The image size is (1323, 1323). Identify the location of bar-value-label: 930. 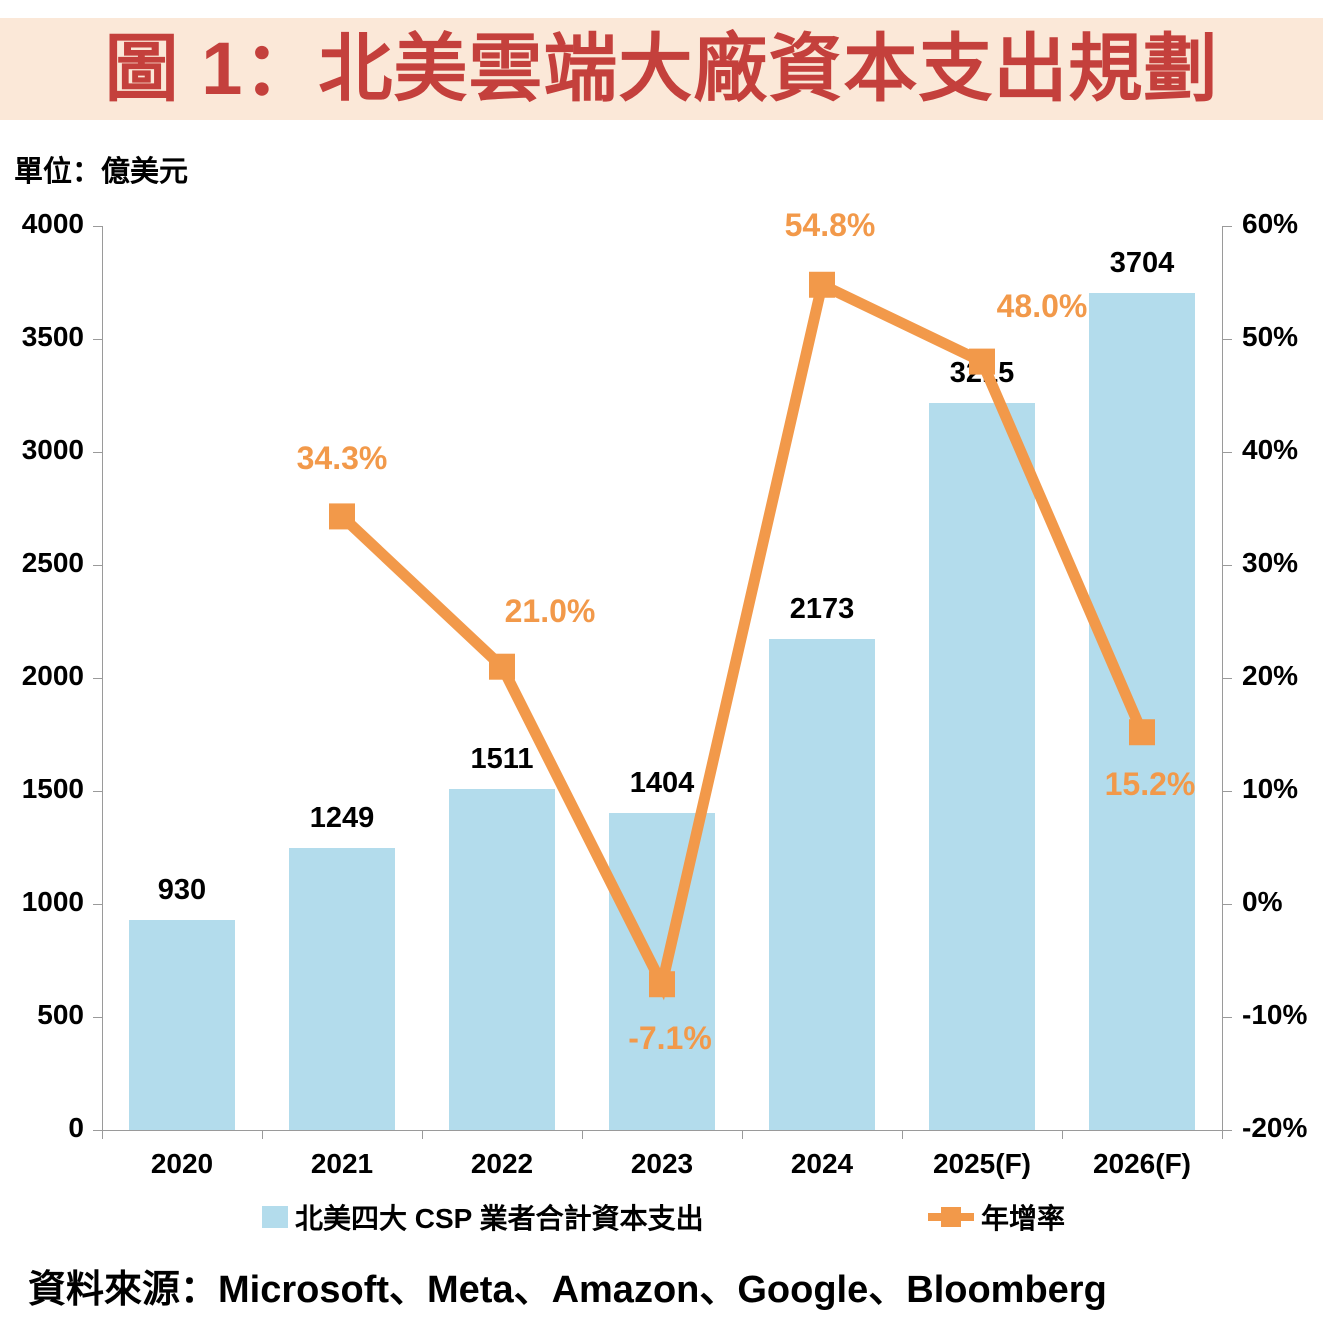
(182, 889).